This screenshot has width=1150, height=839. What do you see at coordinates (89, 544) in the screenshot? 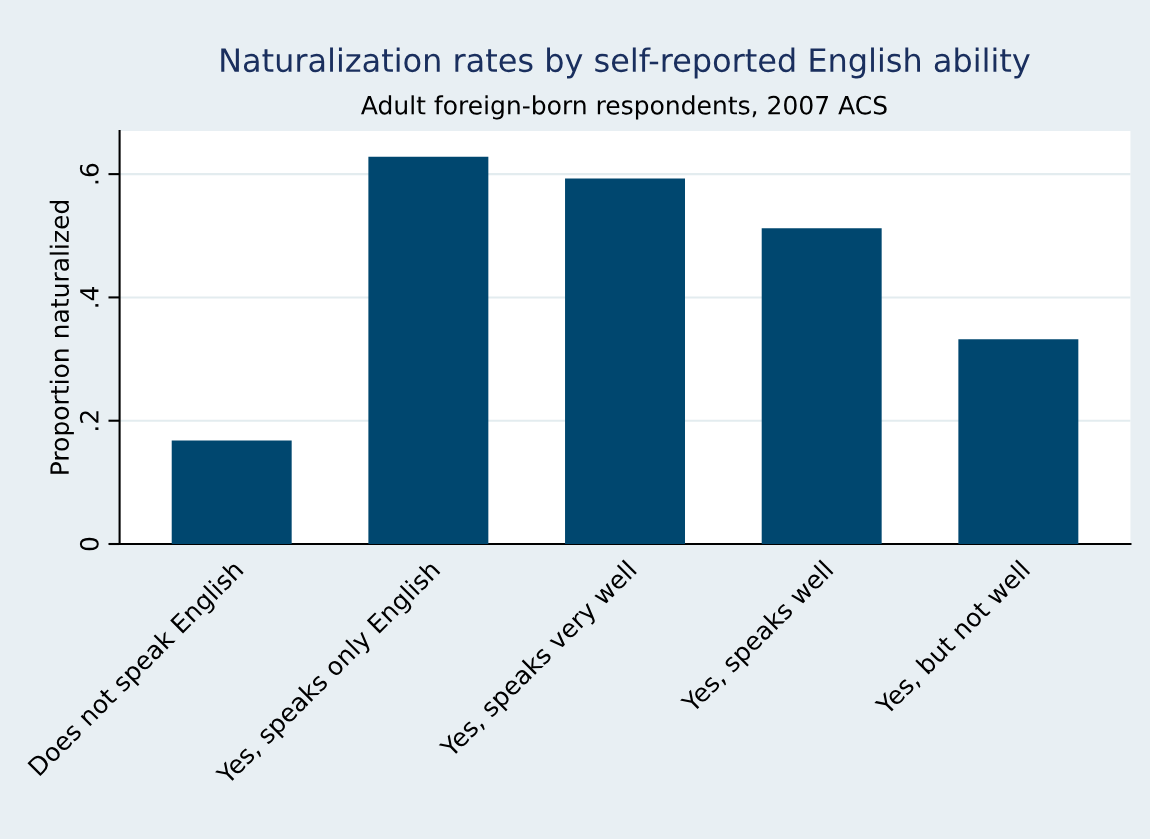
I see `y-tick-label: 0` at bounding box center [89, 544].